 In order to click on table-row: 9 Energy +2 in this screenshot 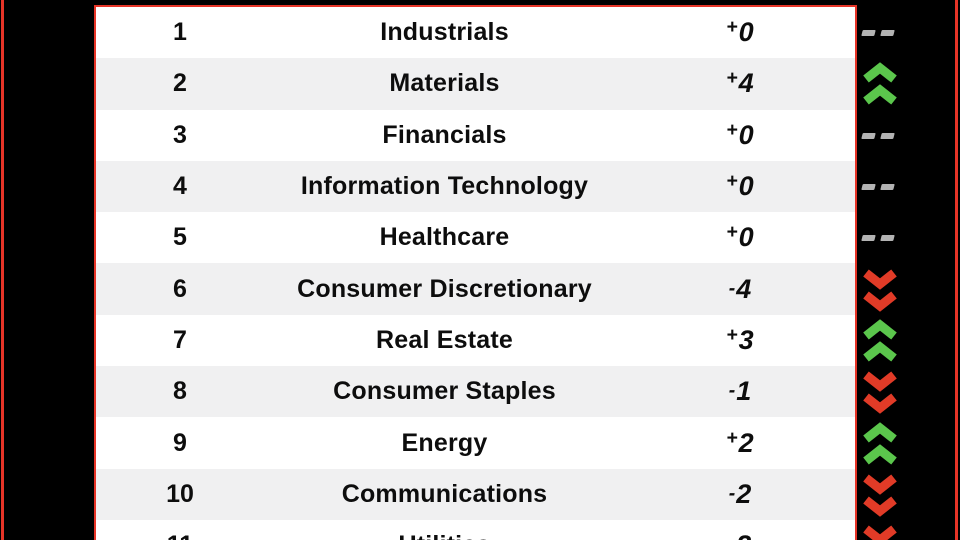, I will do `click(475, 442)`.